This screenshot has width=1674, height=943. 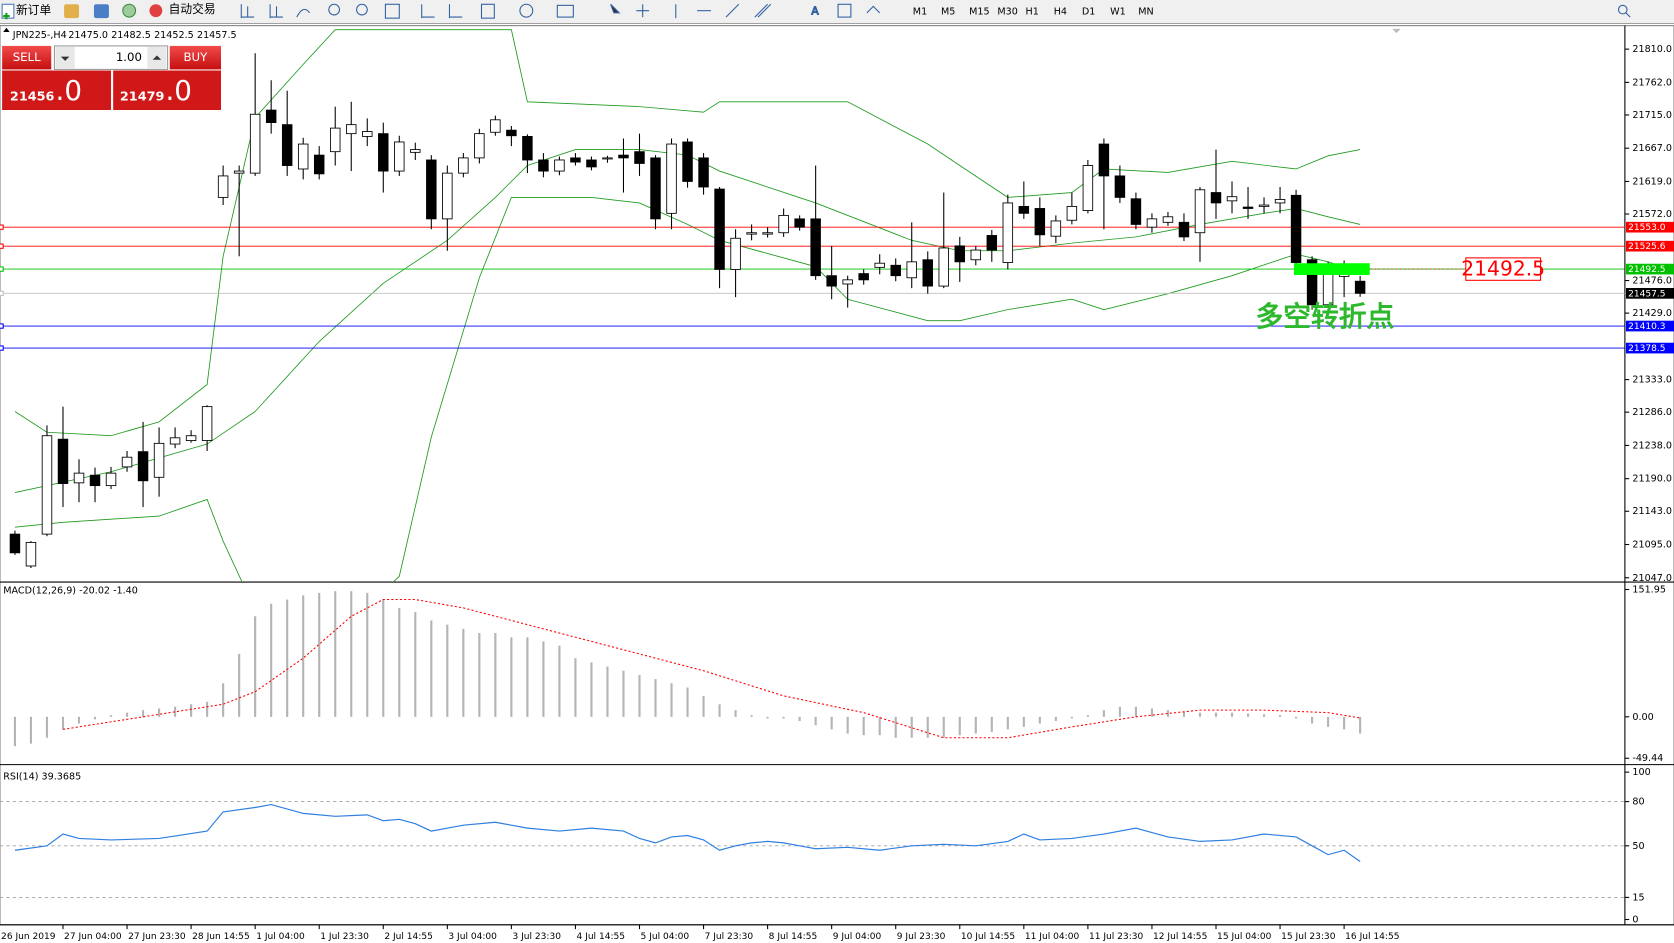 I want to click on x-tick-label: 27 Jun 04:00, so click(x=93, y=937).